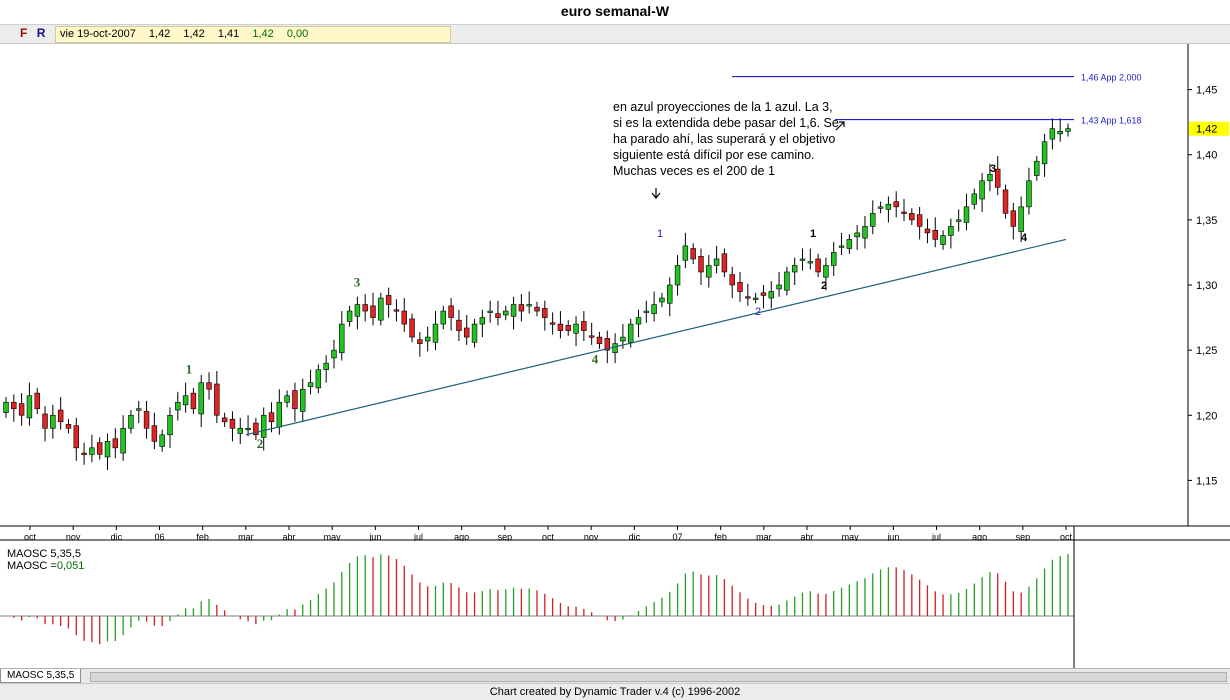 The height and width of the screenshot is (700, 1230). What do you see at coordinates (840, 126) in the screenshot?
I see `up-right-arrow-icon` at bounding box center [840, 126].